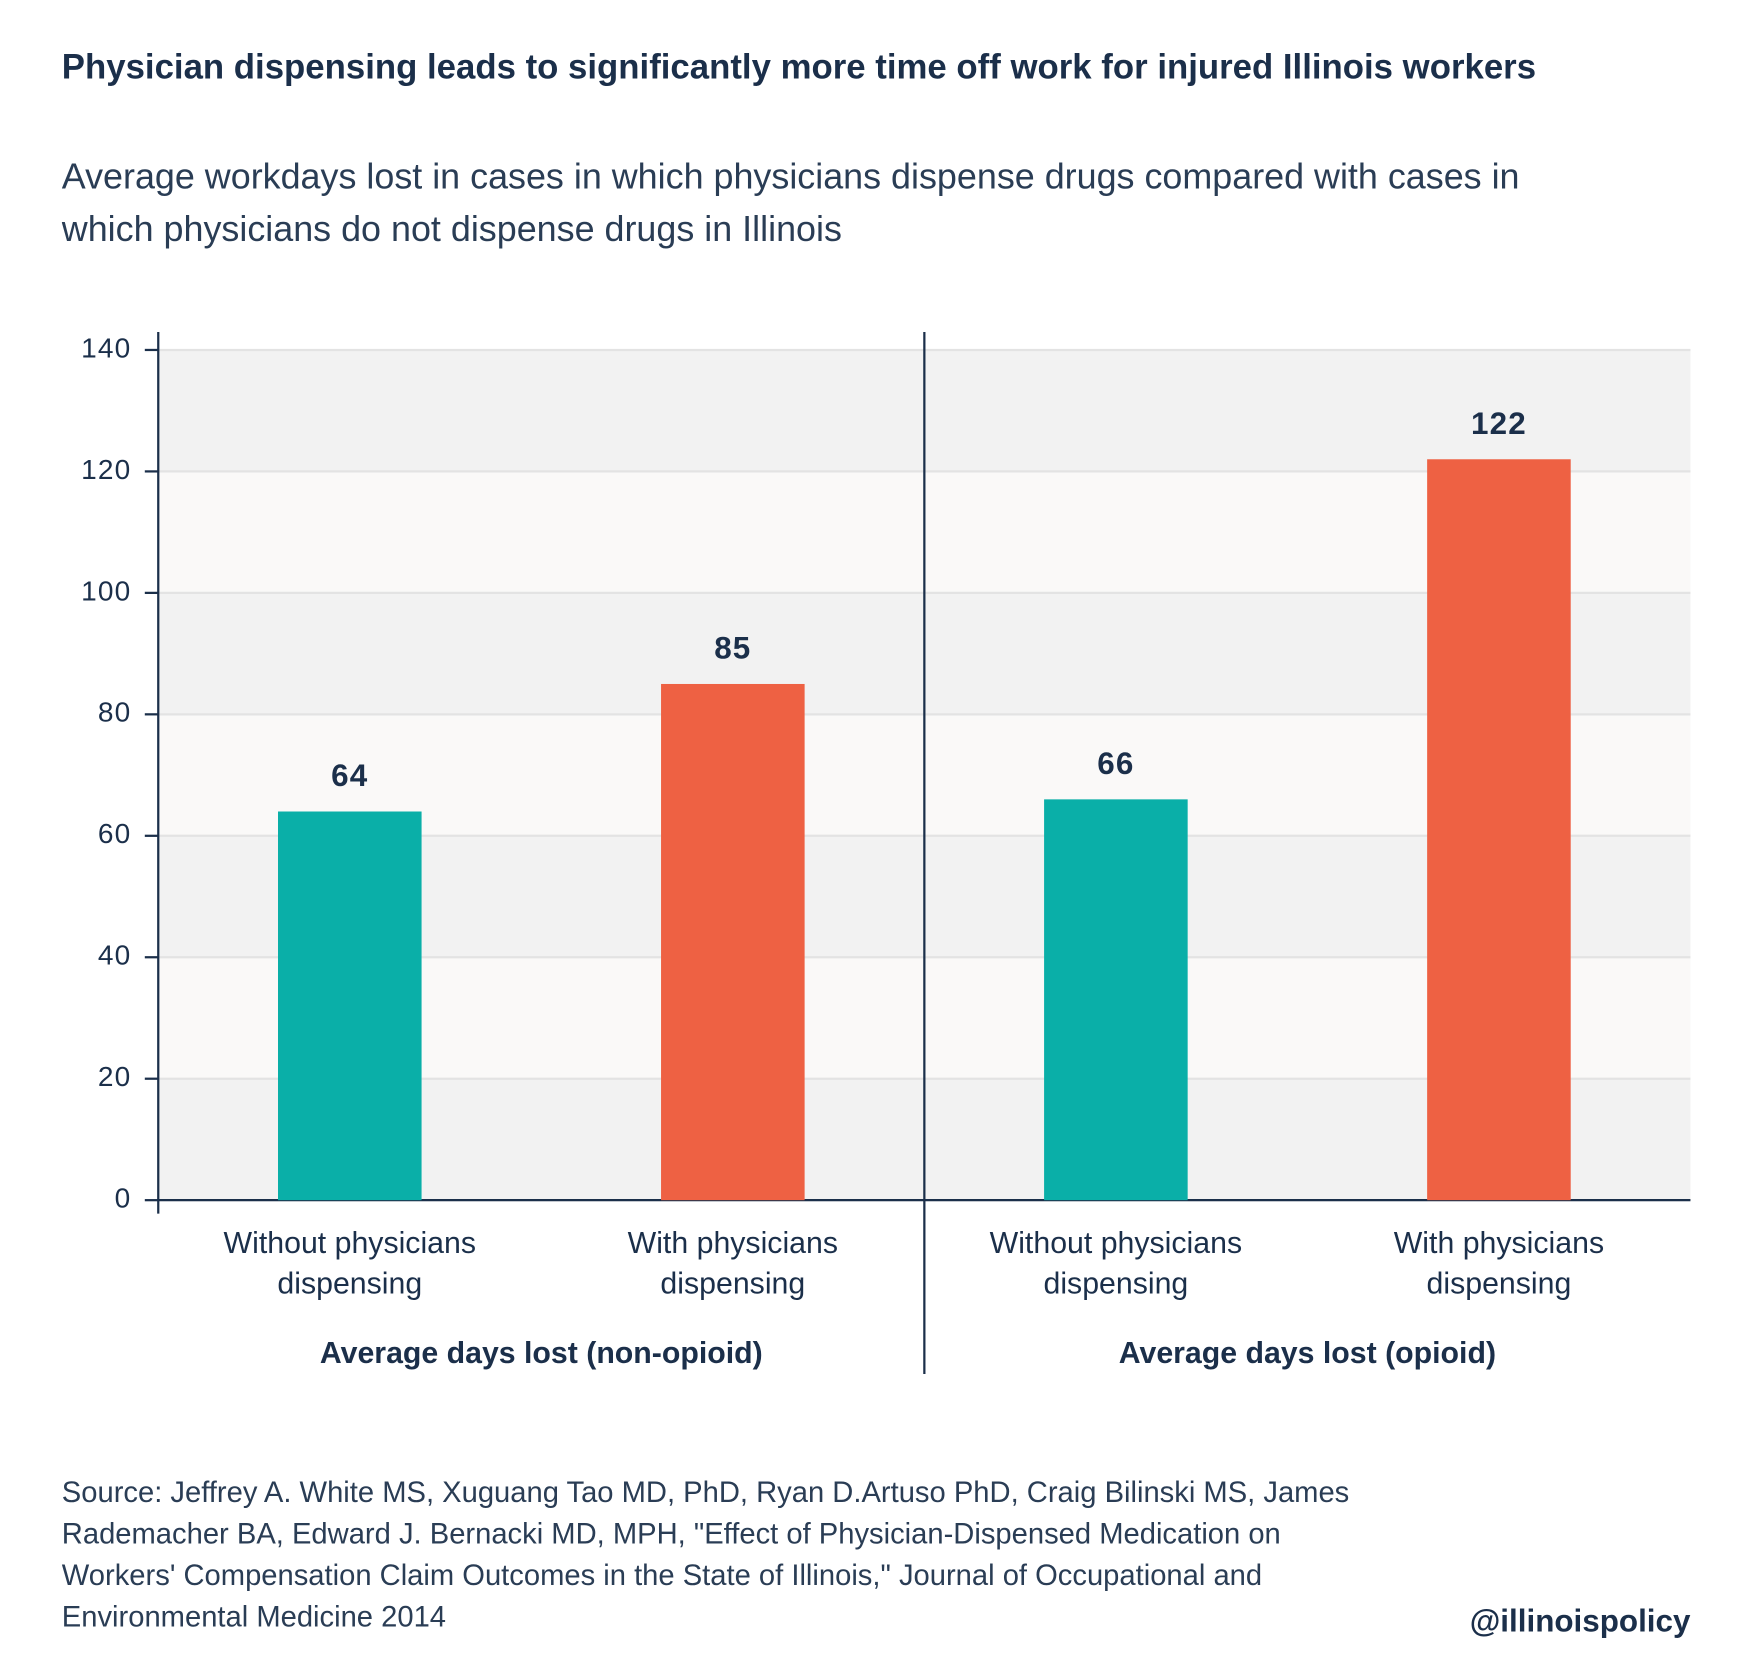 The width and height of the screenshot is (1750, 1678). What do you see at coordinates (1115, 763) in the screenshot?
I see `value-label: 66` at bounding box center [1115, 763].